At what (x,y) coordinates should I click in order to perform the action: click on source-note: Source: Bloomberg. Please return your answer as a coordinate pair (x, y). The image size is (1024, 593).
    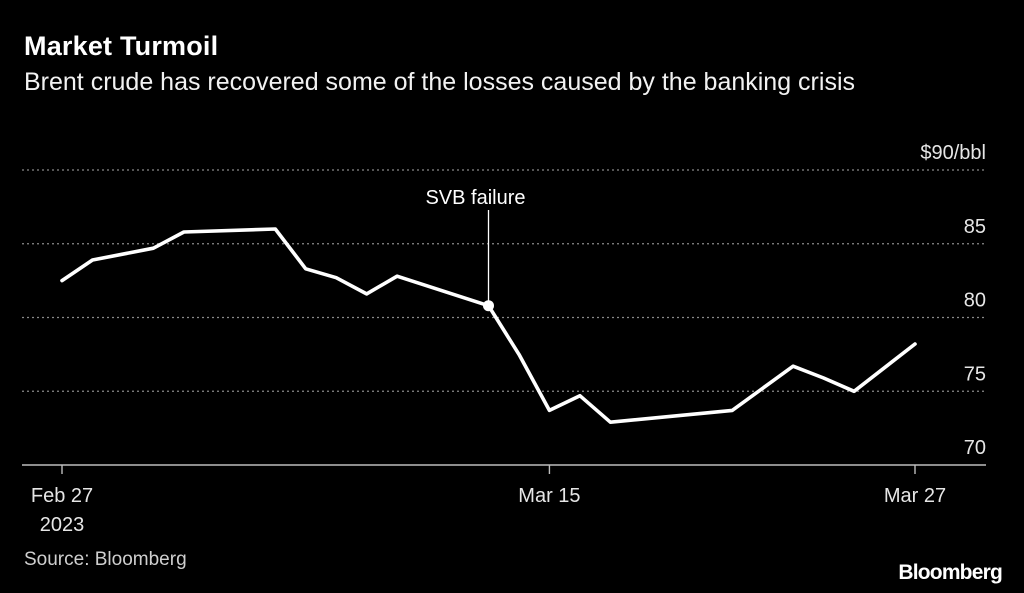
    Looking at the image, I should click on (105, 559).